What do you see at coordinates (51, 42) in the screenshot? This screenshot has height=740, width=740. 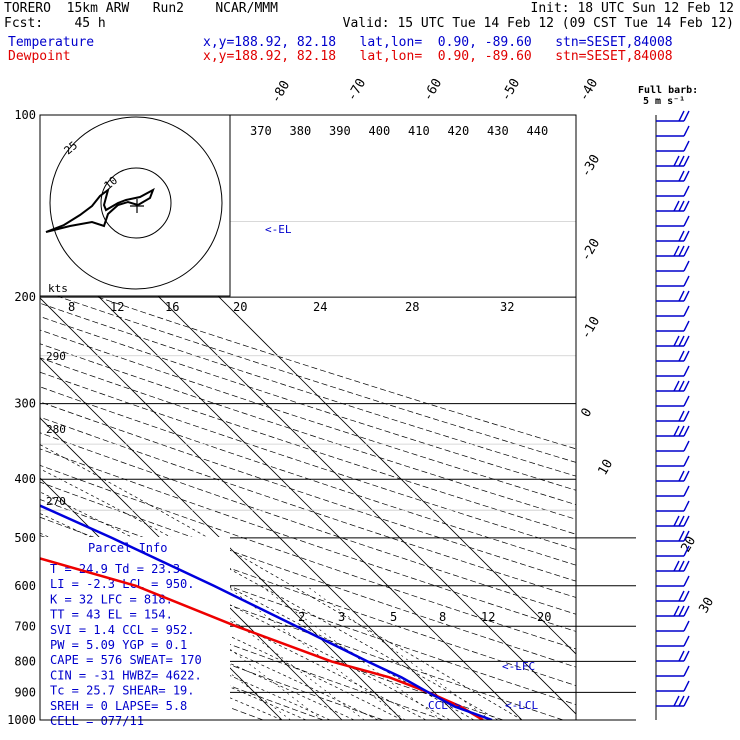 I see `temperature-legend: Temperature` at bounding box center [51, 42].